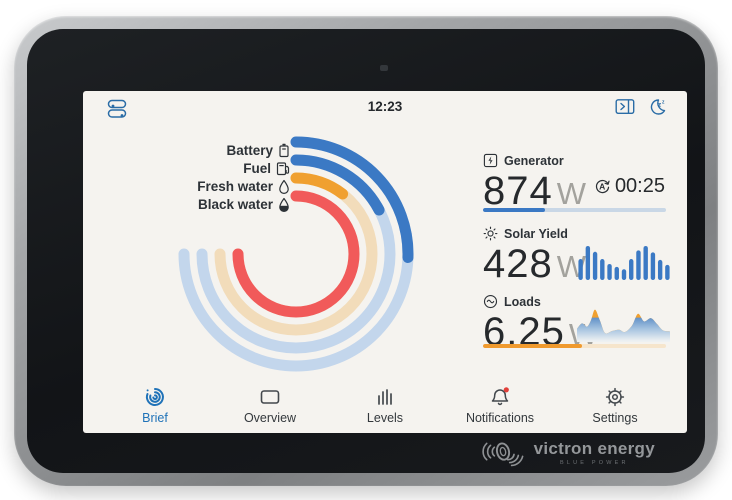 This screenshot has width=732, height=500. I want to click on notification-badge-dot, so click(506, 390).